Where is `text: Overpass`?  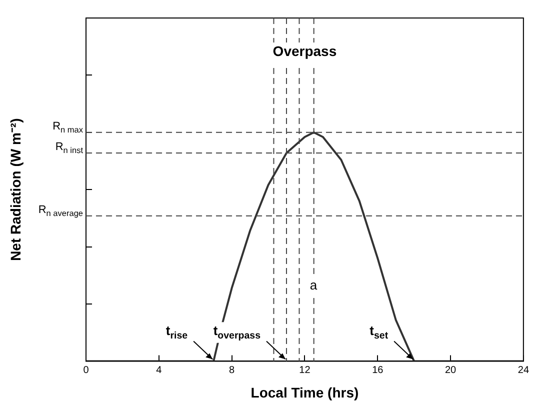 text: Overpass is located at coordinates (304, 51).